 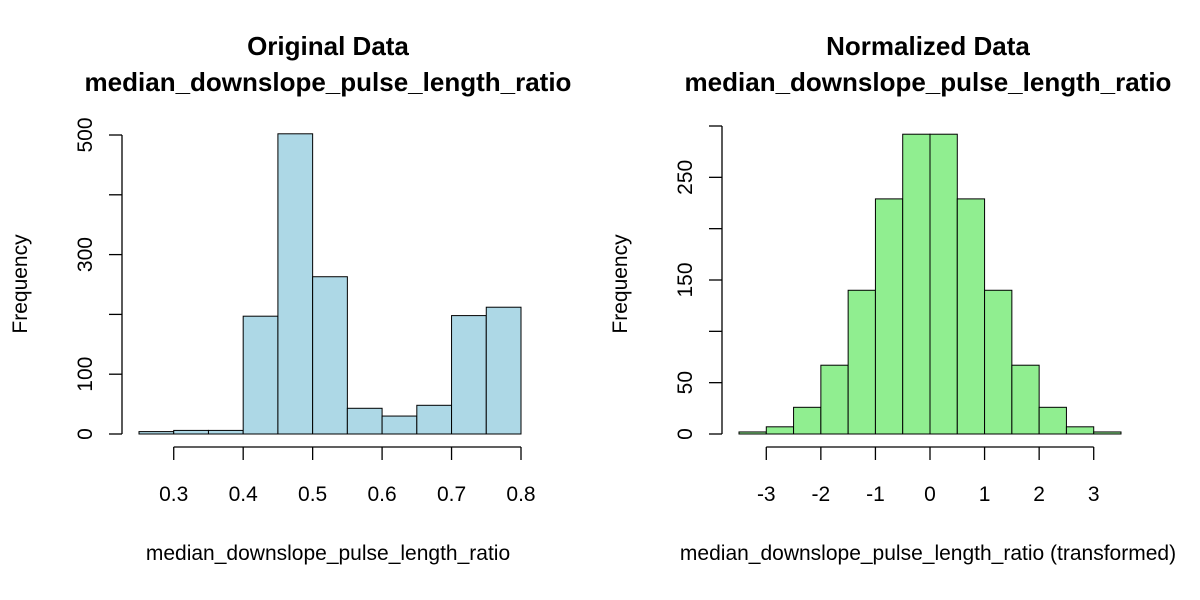 I want to click on x-tick-label: 0.7, so click(x=451, y=494).